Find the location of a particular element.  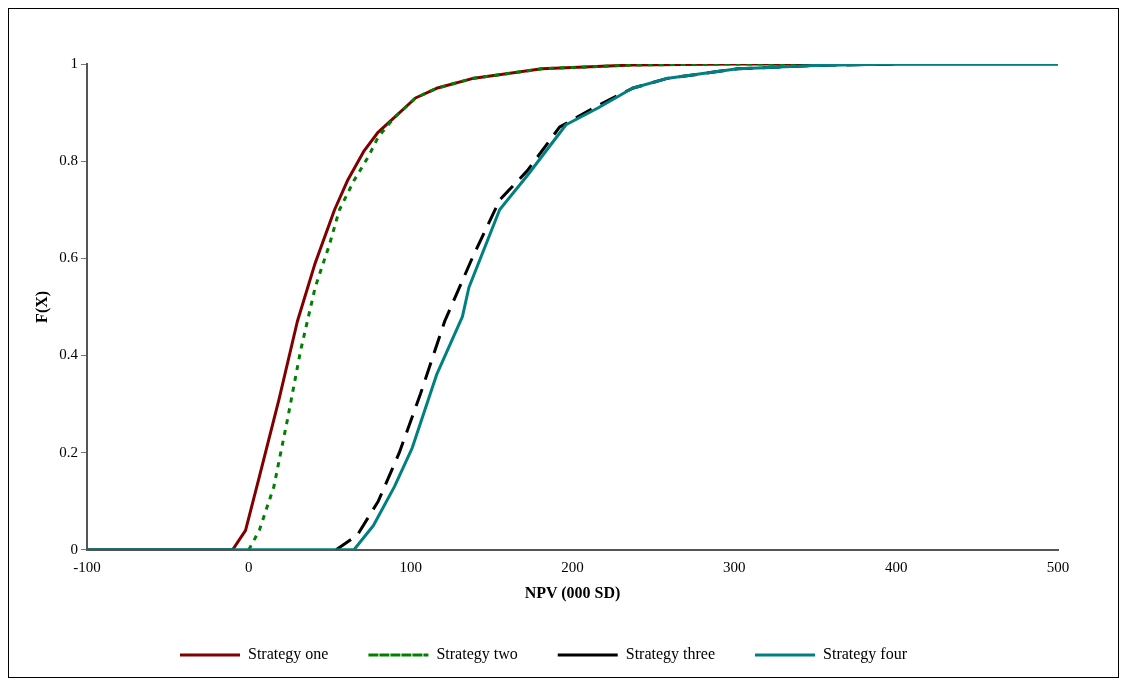

y-tick-label: 0.8 is located at coordinates (68, 160).